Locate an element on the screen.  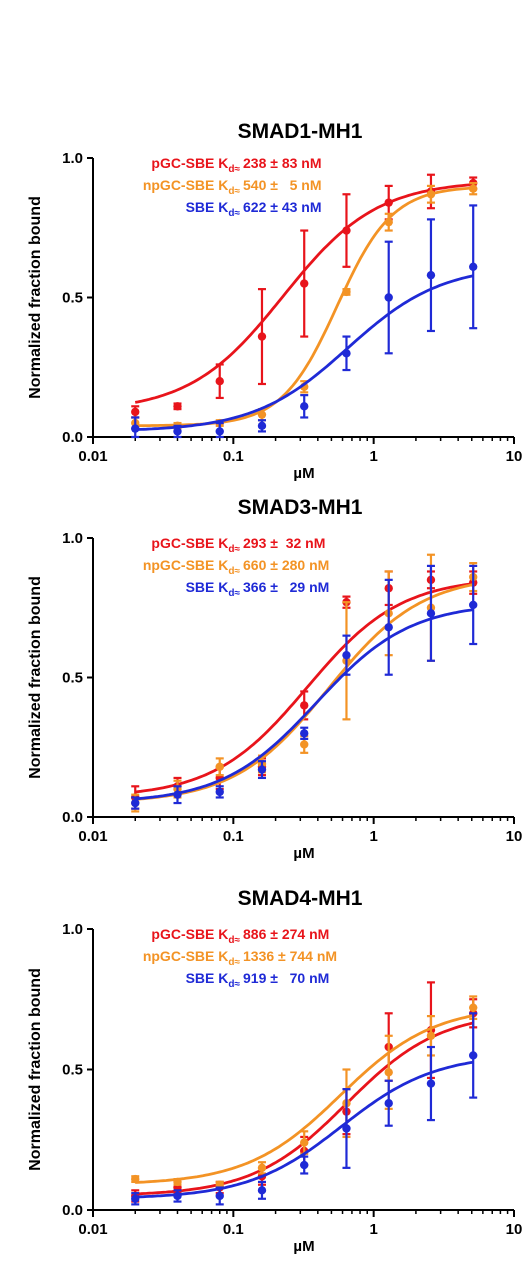
legend-kd-value: 660 ± 280 nM is located at coordinates (286, 565).